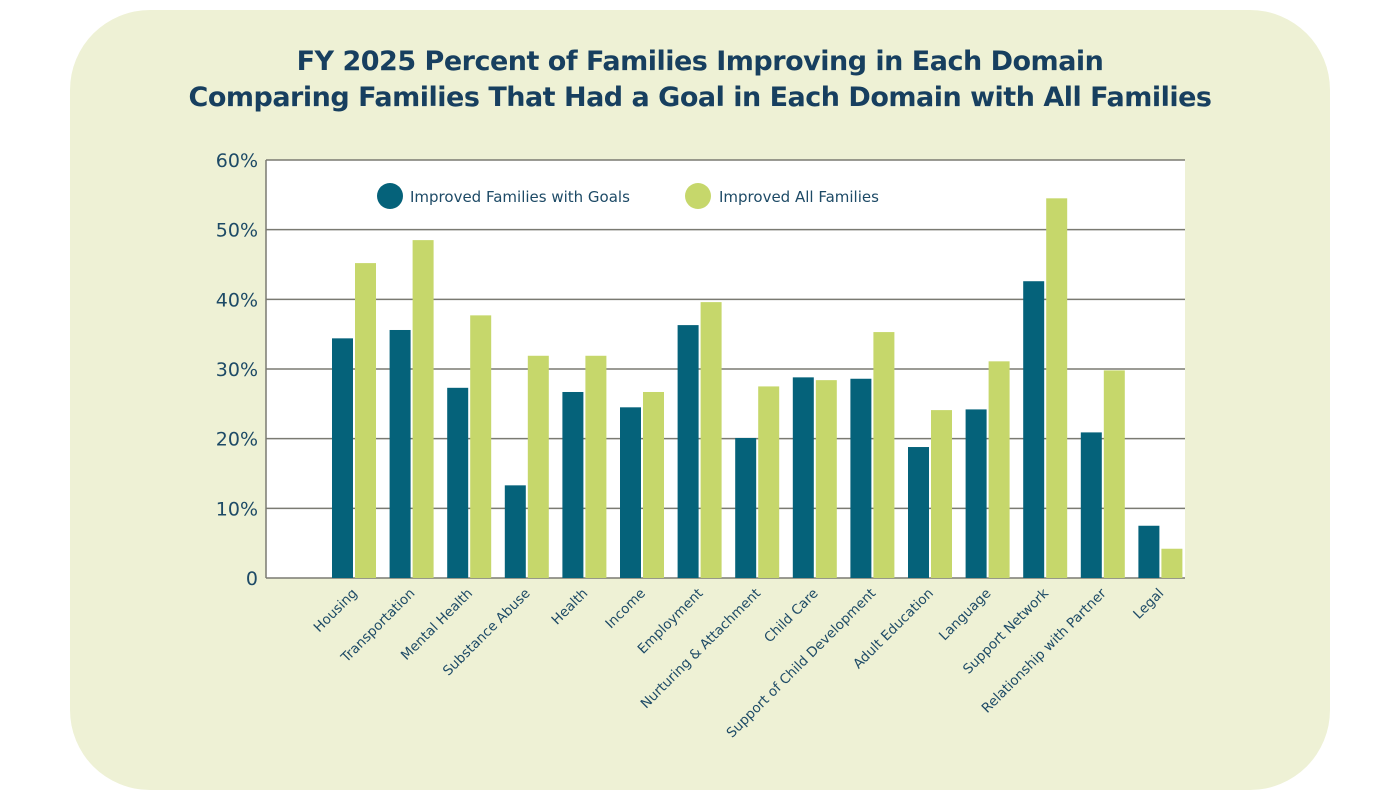 The image size is (1400, 800). I want to click on y-tick-label: 60%, so click(237, 161).